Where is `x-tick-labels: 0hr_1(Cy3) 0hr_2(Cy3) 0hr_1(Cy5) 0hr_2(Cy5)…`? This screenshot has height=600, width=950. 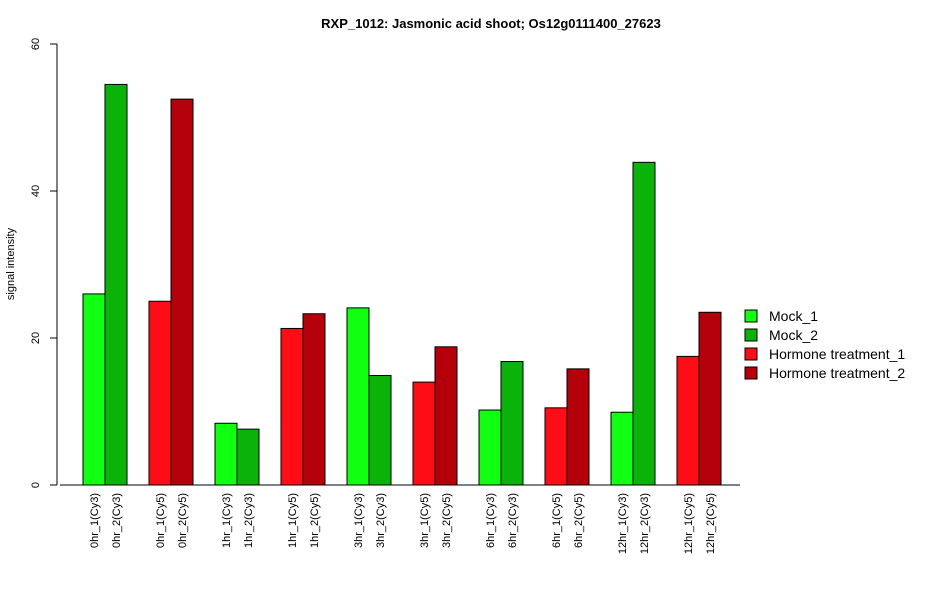
x-tick-labels: 0hr_1(Cy3) 0hr_2(Cy3) 0hr_1(Cy5) 0hr_2(Cy5)… is located at coordinates (403, 523).